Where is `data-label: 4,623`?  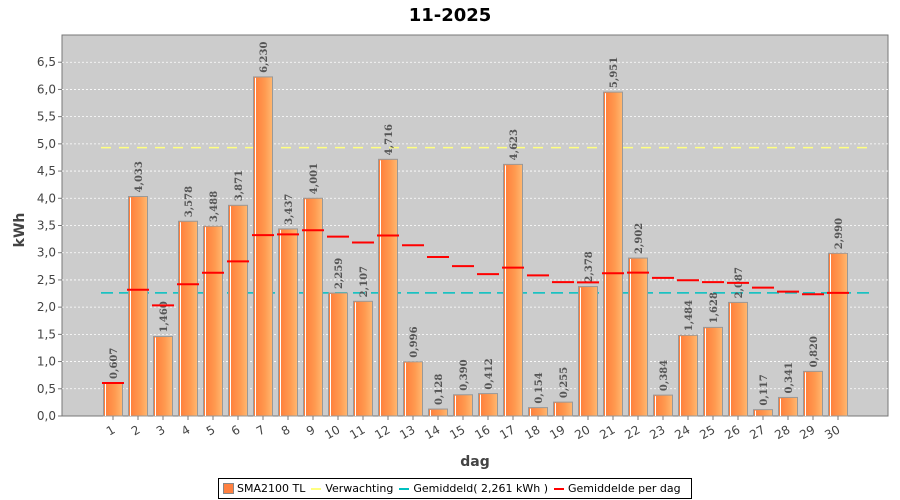
data-label: 4,623 is located at coordinates (514, 144).